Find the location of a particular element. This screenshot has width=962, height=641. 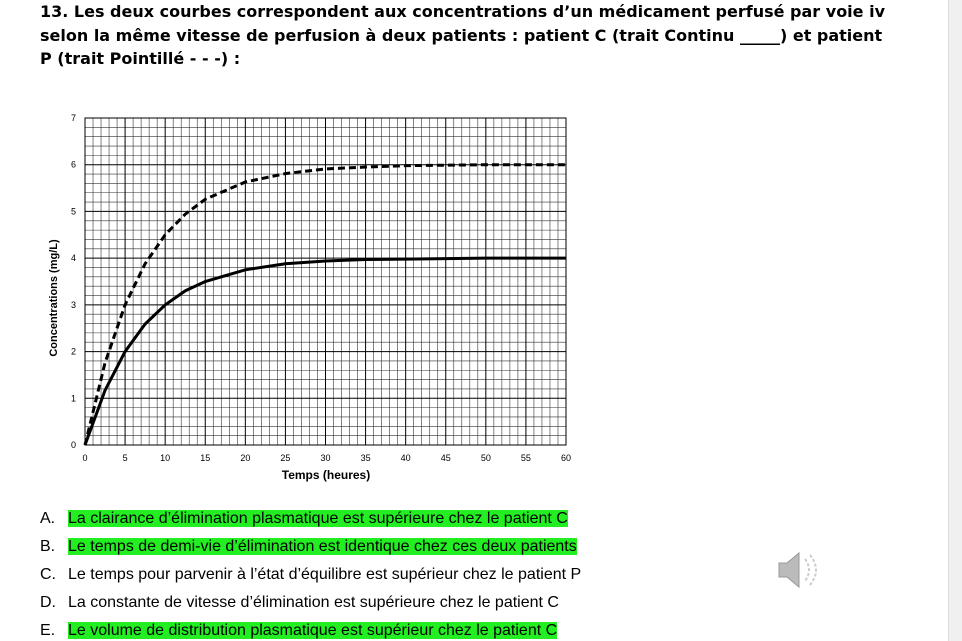

x-tick-label: 15 is located at coordinates (205, 458).